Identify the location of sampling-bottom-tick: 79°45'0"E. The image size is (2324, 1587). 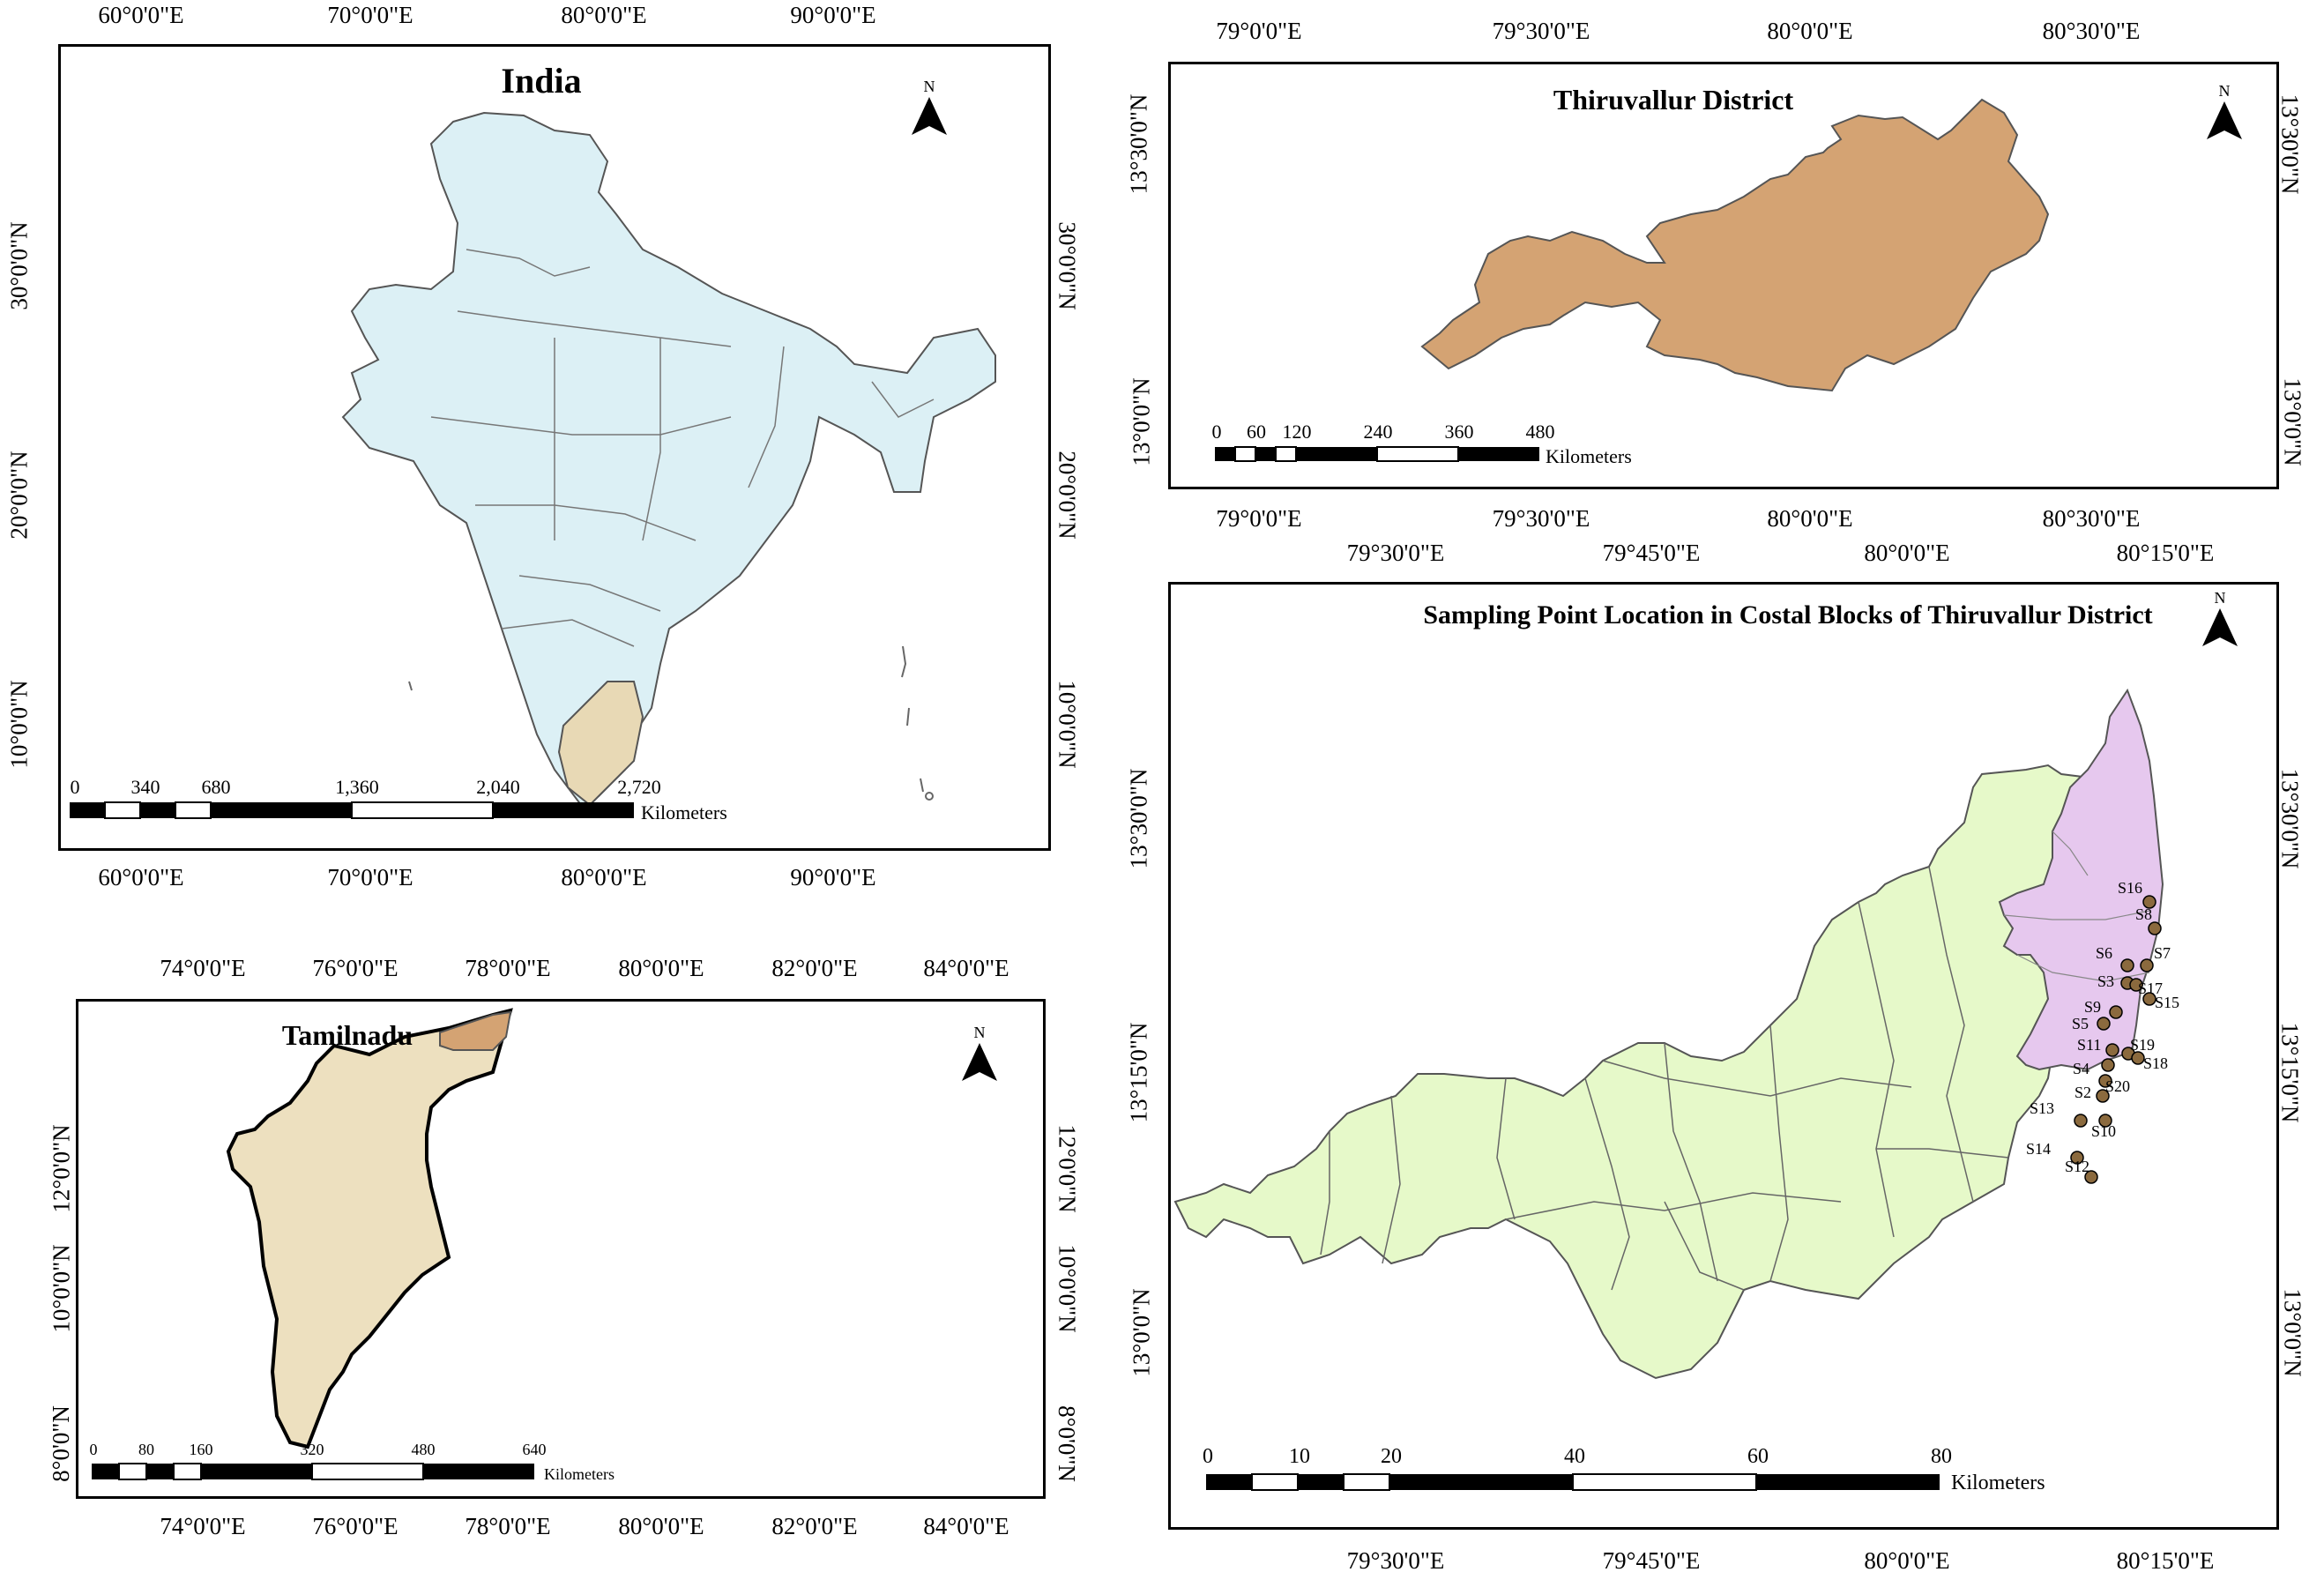
(1651, 1560).